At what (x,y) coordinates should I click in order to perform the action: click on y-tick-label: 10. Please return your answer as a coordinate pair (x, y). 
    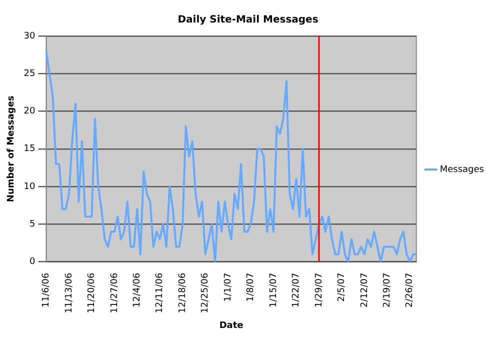
    Looking at the image, I should click on (30, 187).